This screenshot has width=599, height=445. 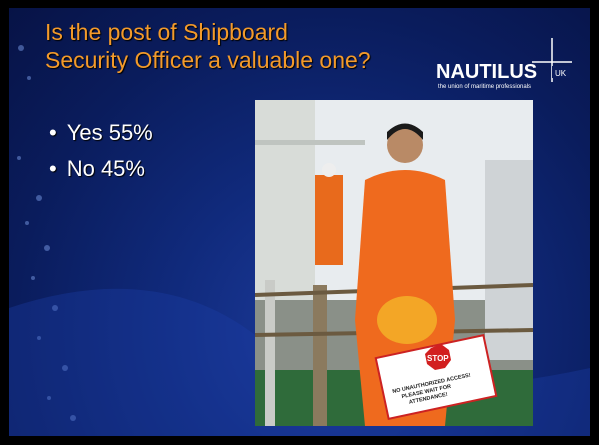 I want to click on logo-badge: UK, so click(x=561, y=73).